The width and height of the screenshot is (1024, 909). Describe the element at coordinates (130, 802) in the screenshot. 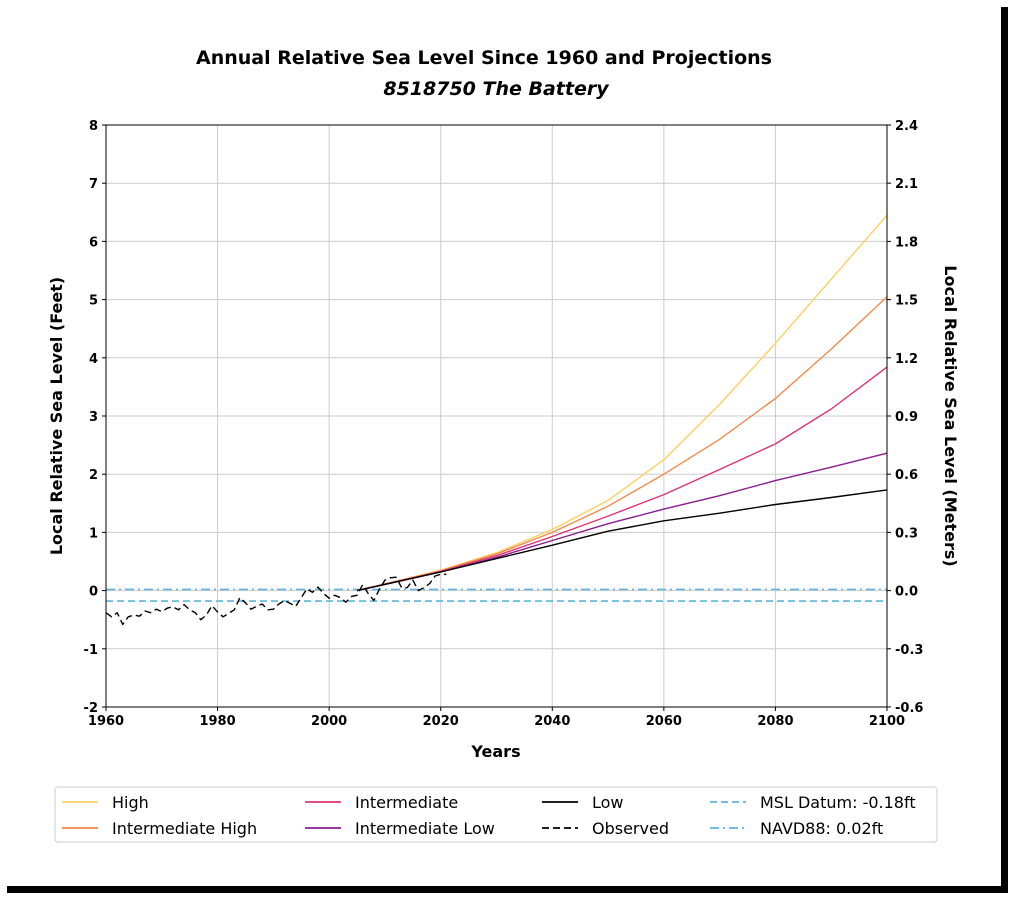

I see `legend-label-high: High` at that location.